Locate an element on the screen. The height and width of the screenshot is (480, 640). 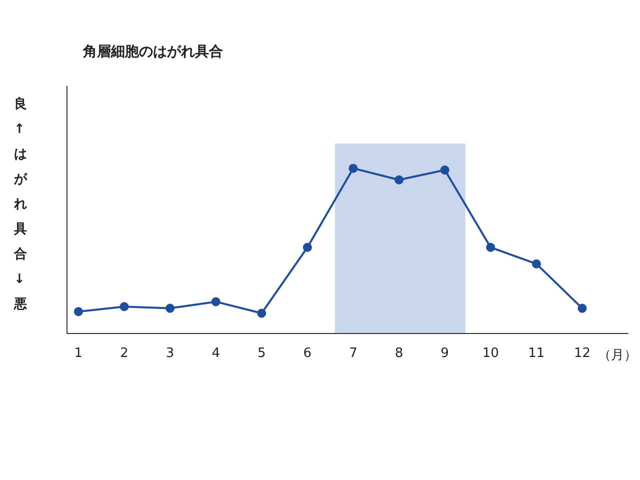
x-tick-label: 10 is located at coordinates (490, 353).